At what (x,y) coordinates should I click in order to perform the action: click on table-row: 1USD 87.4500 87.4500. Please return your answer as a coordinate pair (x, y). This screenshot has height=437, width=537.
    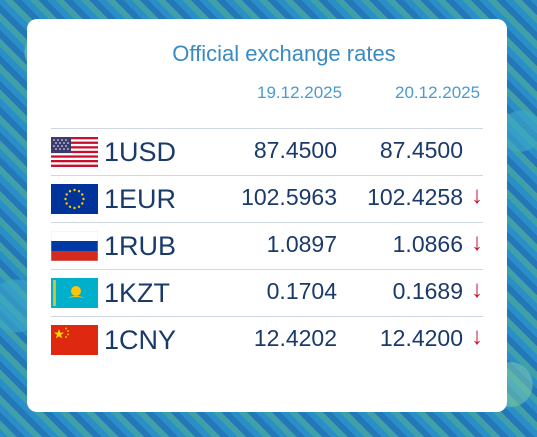
    Looking at the image, I should click on (267, 151).